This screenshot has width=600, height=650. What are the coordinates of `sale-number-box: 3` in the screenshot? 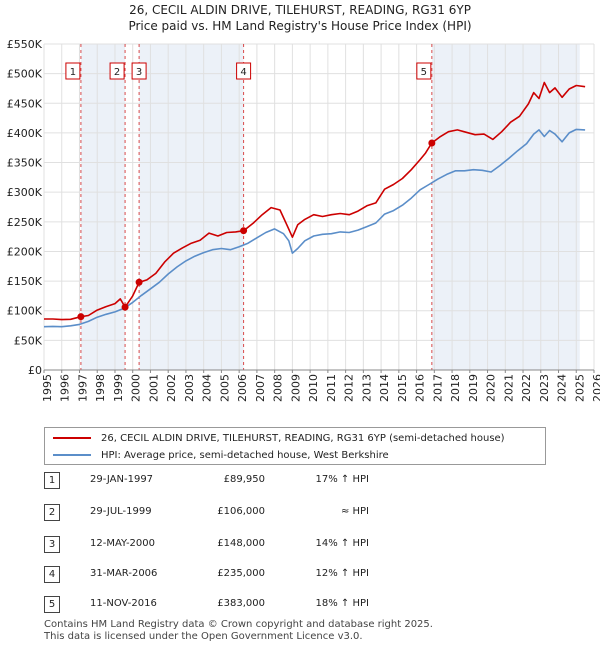 It's located at (52, 544).